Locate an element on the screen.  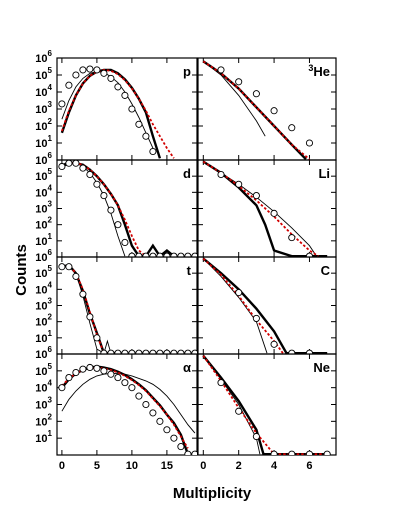
x-axis-label: Multiplicity is located at coordinates (212, 493).